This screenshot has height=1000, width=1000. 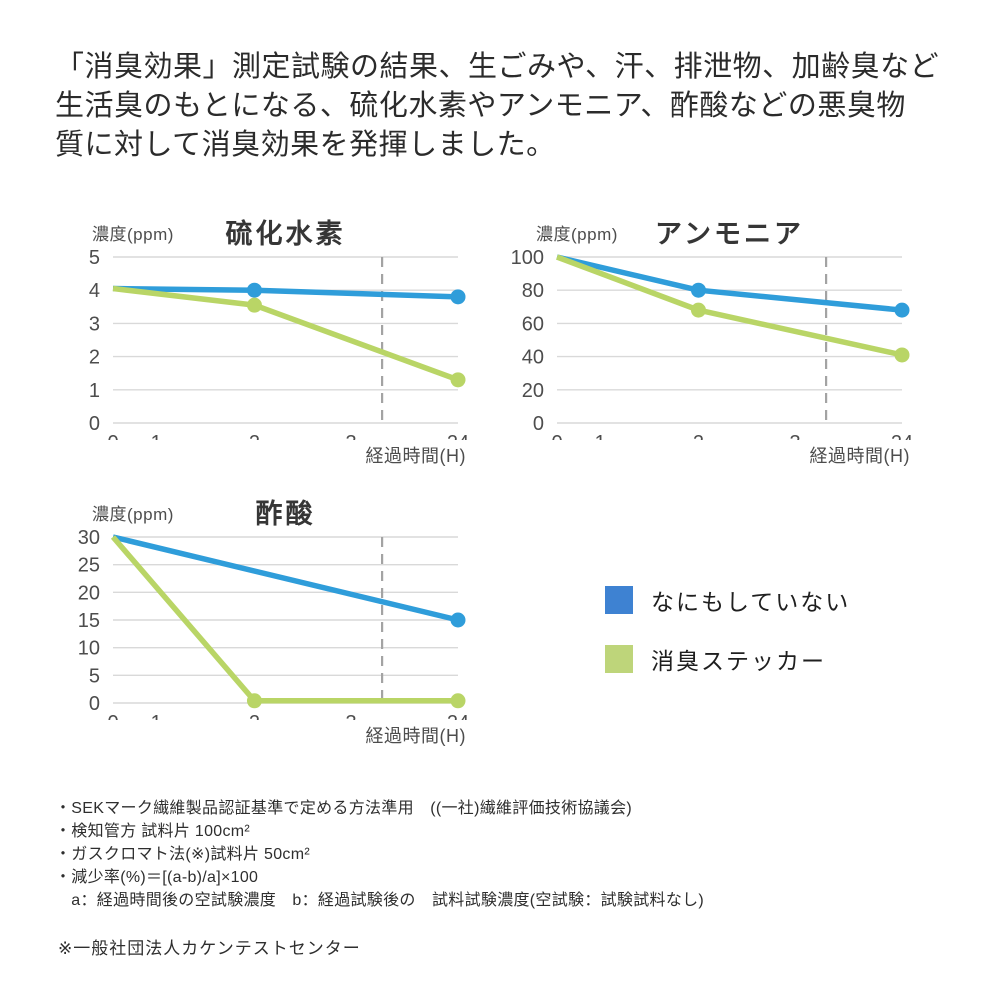 I want to click on chart-acetic-acid: 濃度(ppm) 酢酸 0 5 10 15 20 25 30 0 1 2 3 24 経過時間(H), so click(x=264, y=623).